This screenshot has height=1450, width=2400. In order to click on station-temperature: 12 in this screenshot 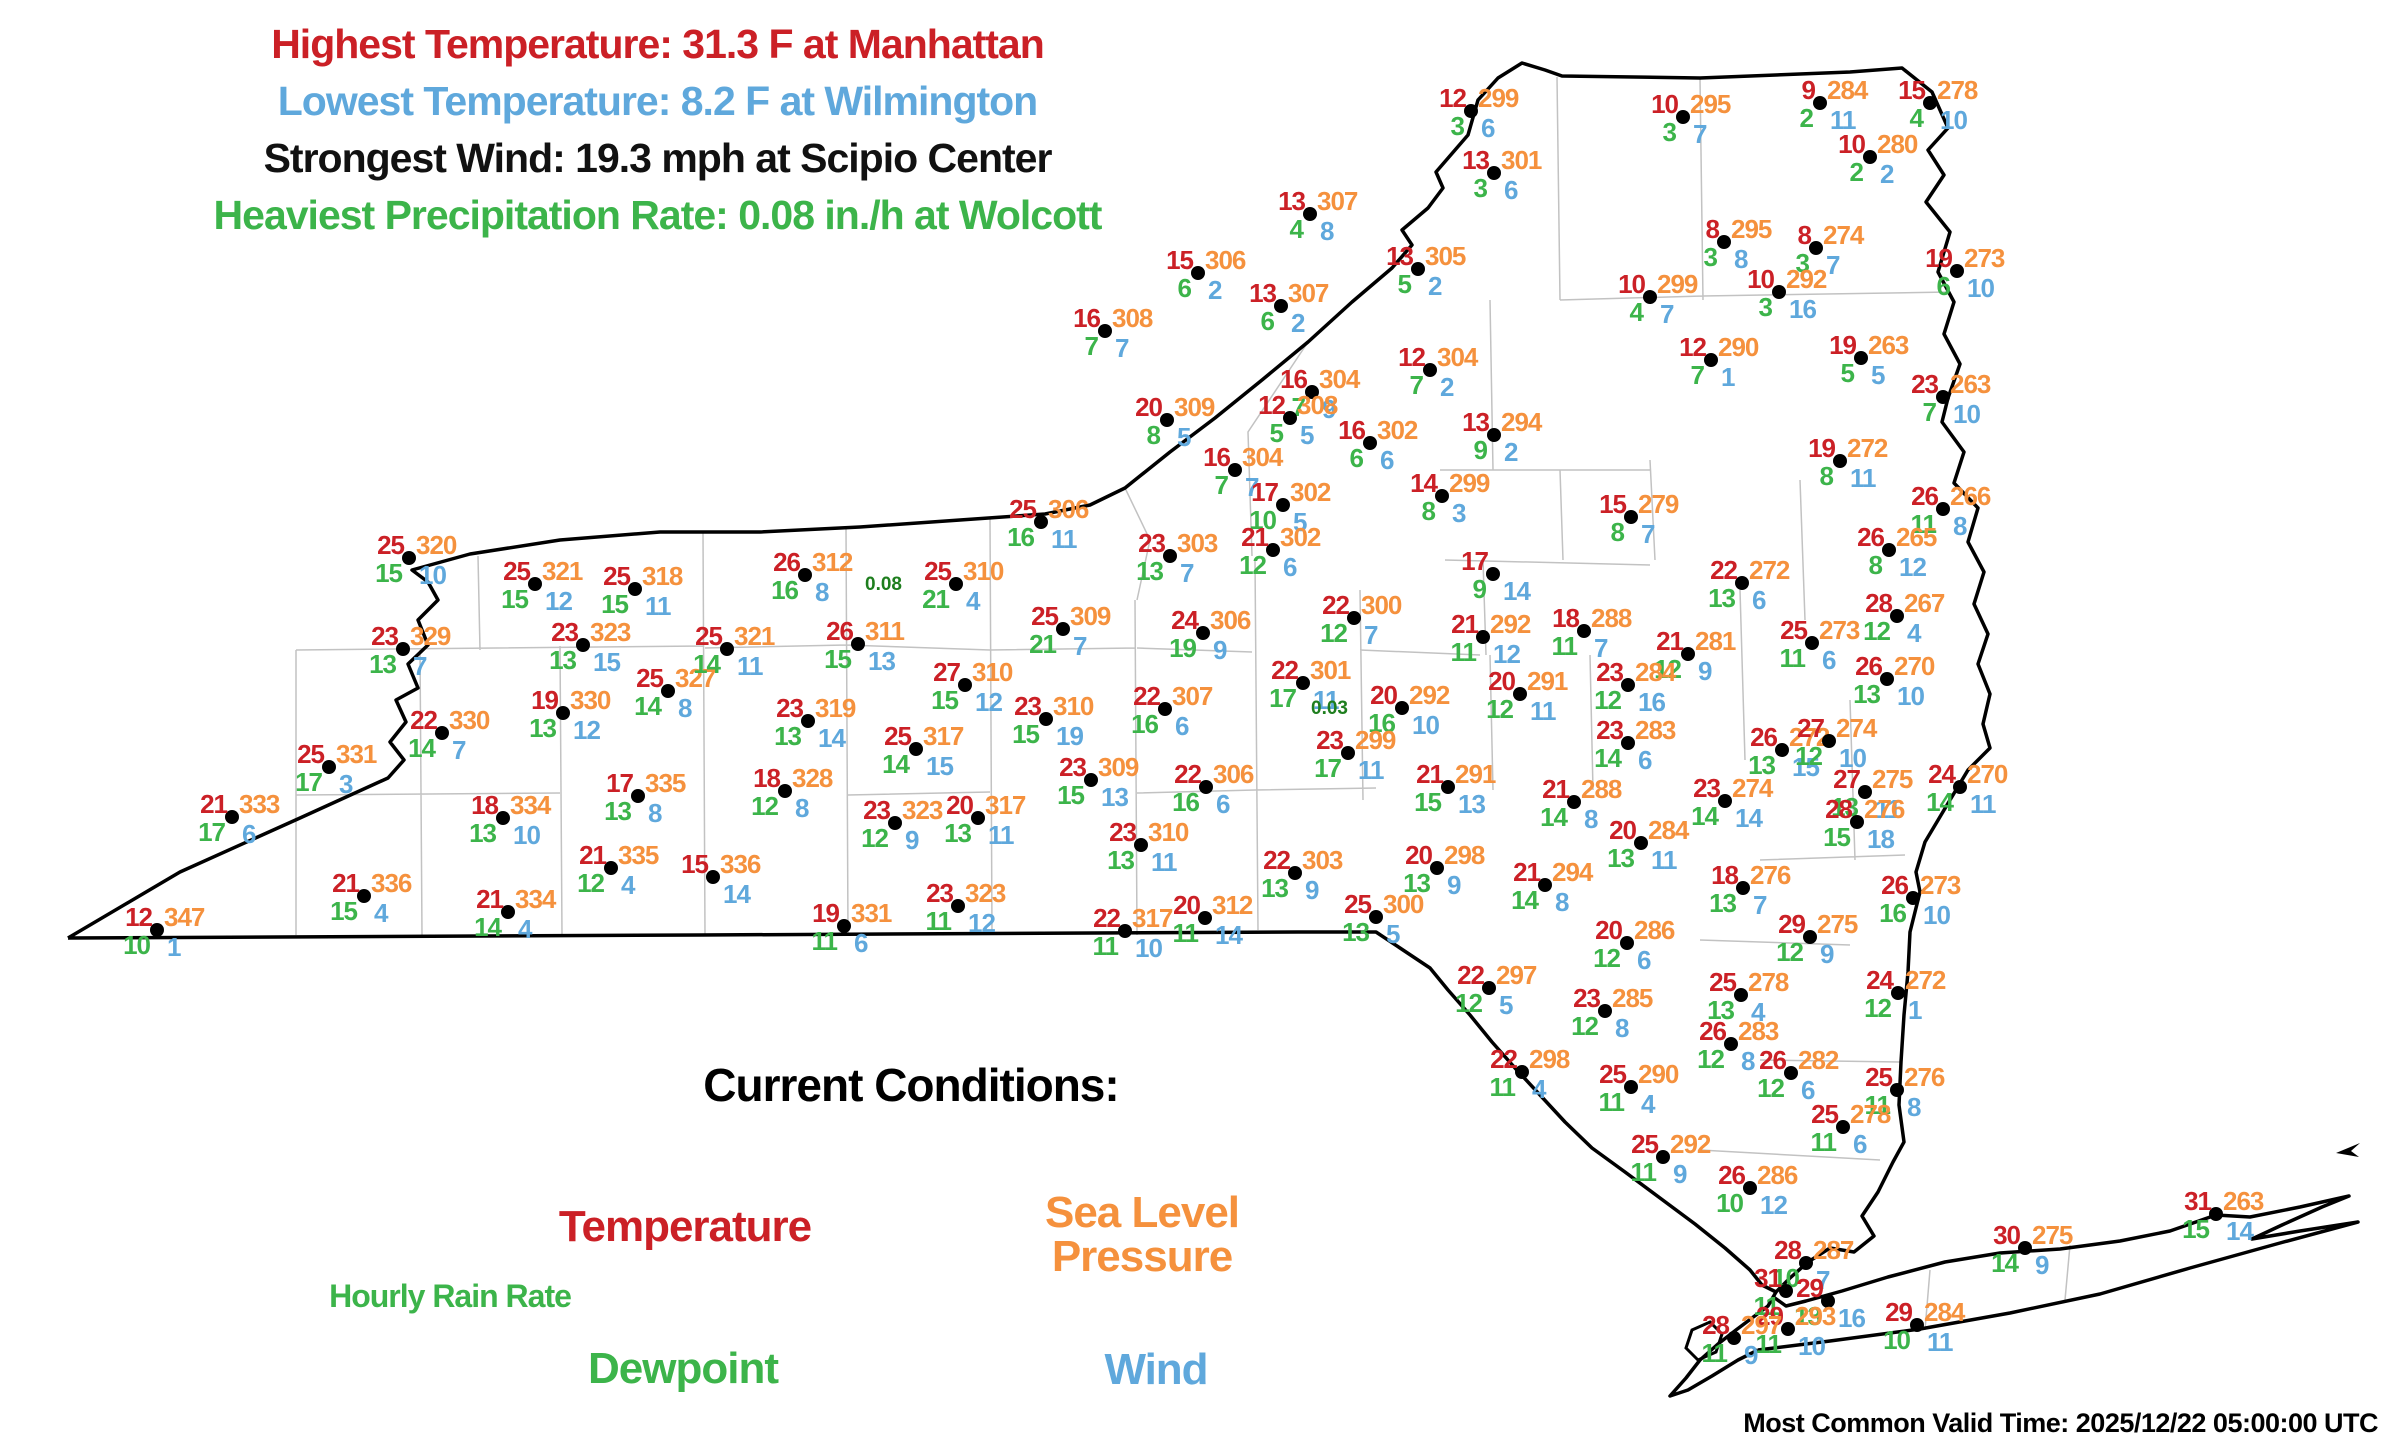, I will do `click(1693, 347)`.